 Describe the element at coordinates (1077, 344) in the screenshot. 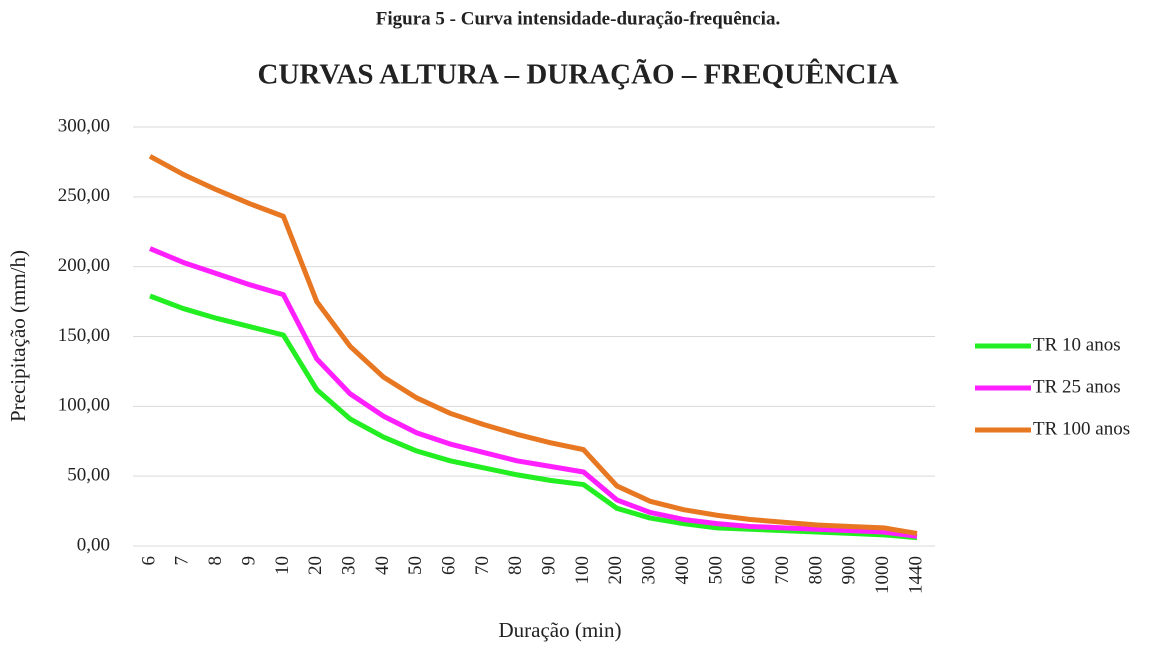

I see `legend-label: TR 10 anos` at that location.